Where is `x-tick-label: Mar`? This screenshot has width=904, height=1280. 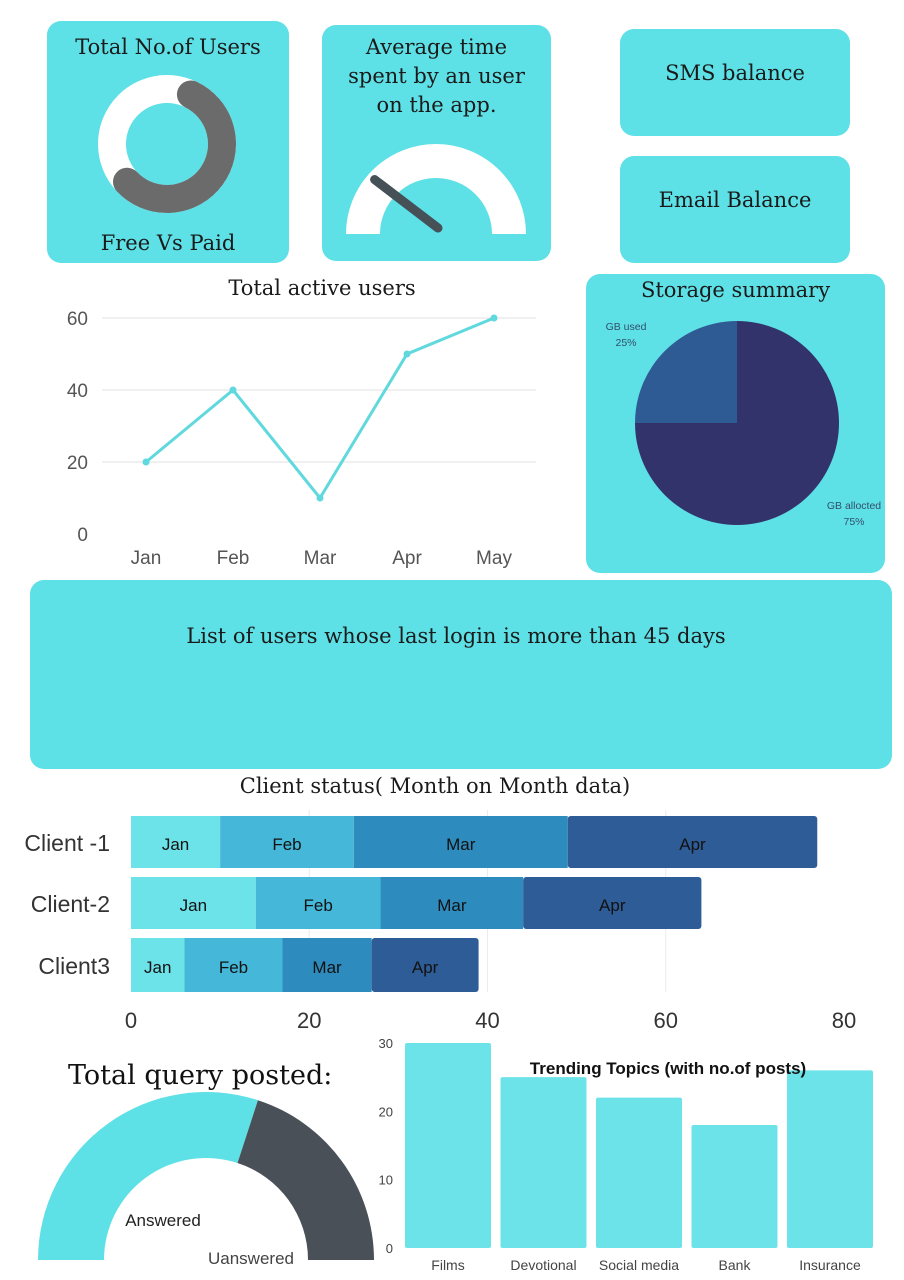
x-tick-label: Mar is located at coordinates (320, 558).